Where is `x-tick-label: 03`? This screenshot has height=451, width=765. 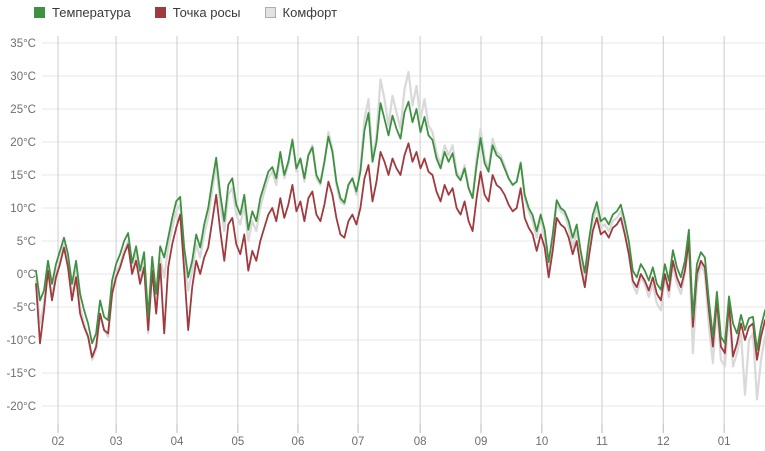 x-tick-label: 03 is located at coordinates (116, 442).